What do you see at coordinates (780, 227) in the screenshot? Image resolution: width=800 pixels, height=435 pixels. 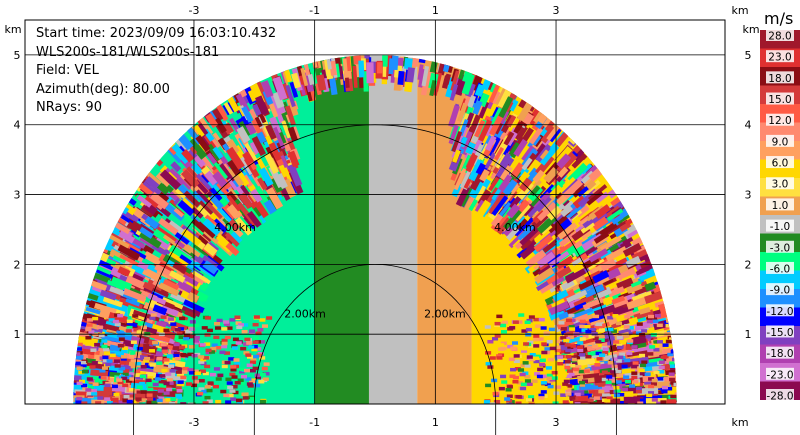 I see `colorbar-label: -1.0` at bounding box center [780, 227].